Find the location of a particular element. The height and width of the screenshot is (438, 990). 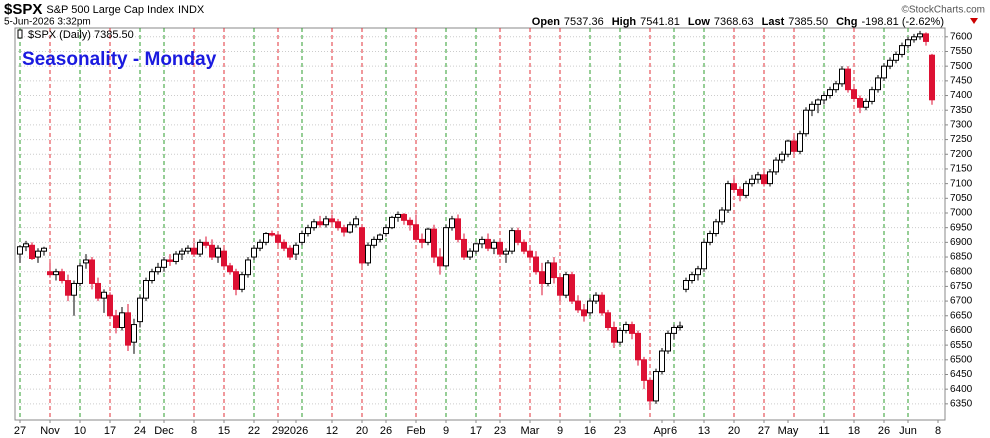

y-tick-label: 6600 is located at coordinates (961, 330).